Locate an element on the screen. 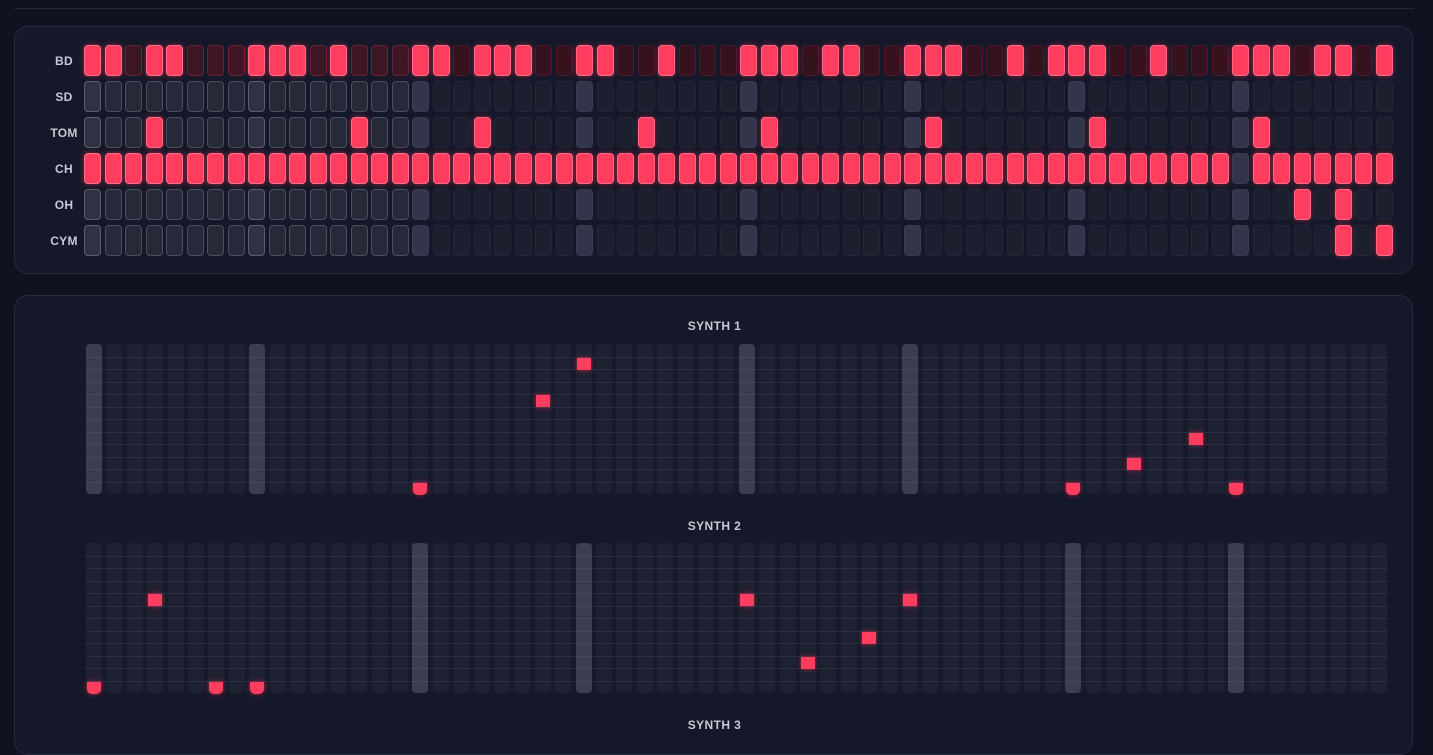  synth-2-note is located at coordinates (746, 600).